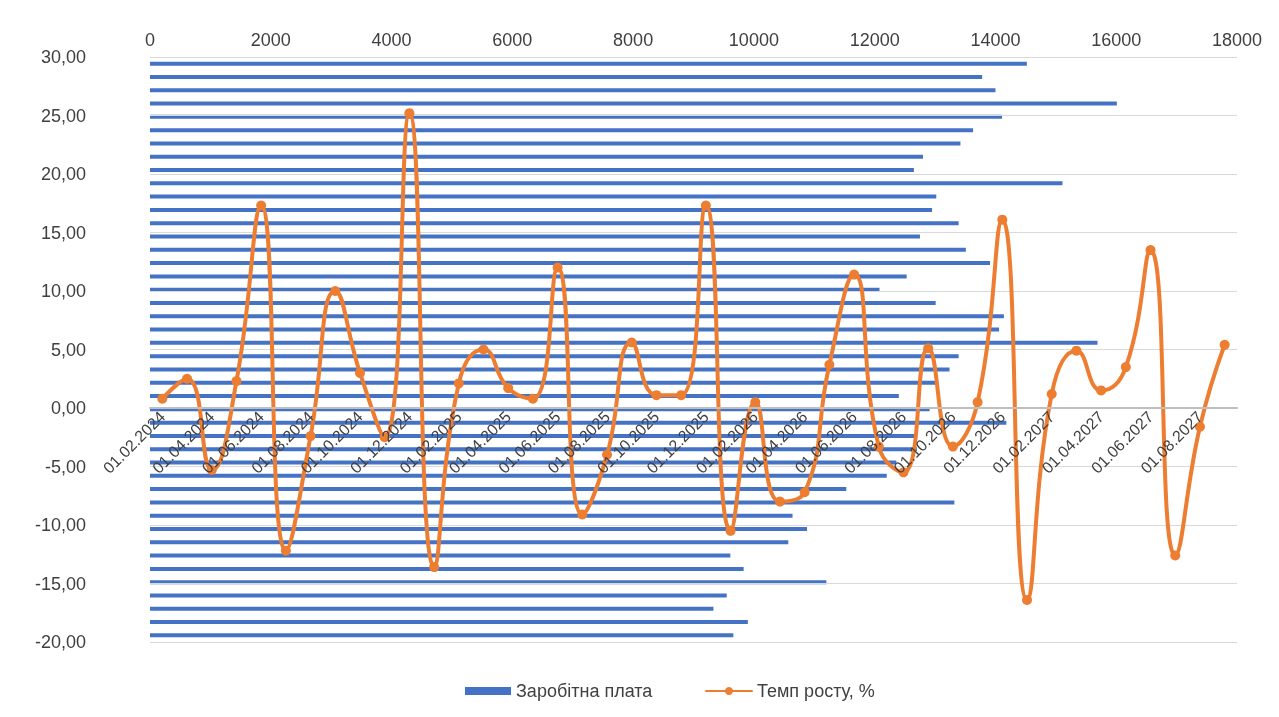 This screenshot has height=717, width=1279. I want to click on y-tick-label: -5,00, so click(65, 466).